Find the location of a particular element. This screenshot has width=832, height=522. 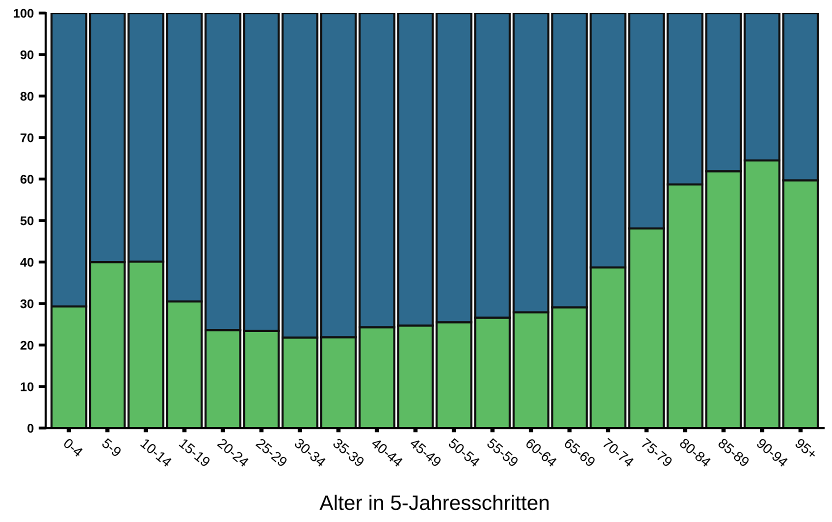

y-tick-label: 60 is located at coordinates (27, 179).